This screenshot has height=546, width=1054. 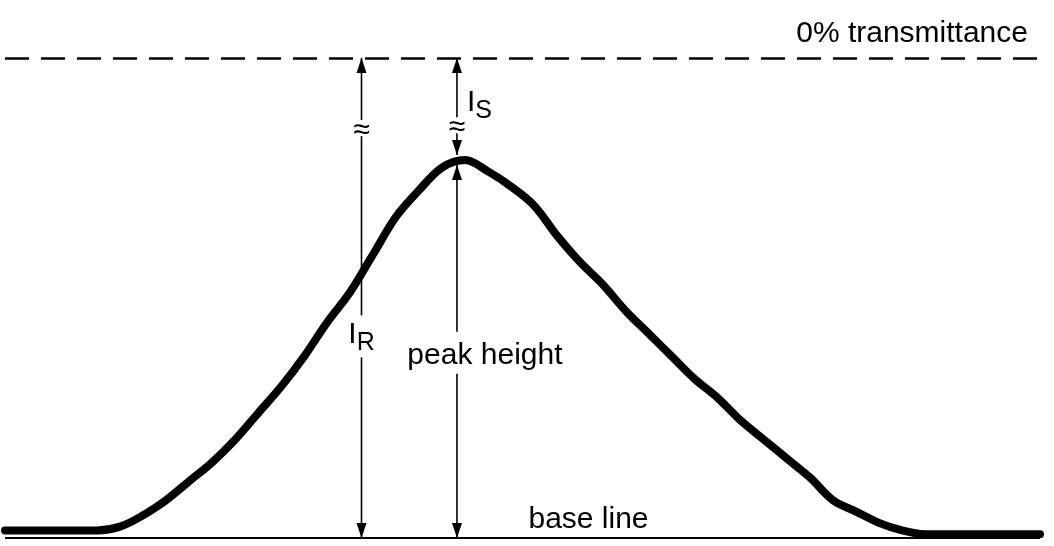 I want to click on annotation: I$_{R}$, so click(x=361, y=336).